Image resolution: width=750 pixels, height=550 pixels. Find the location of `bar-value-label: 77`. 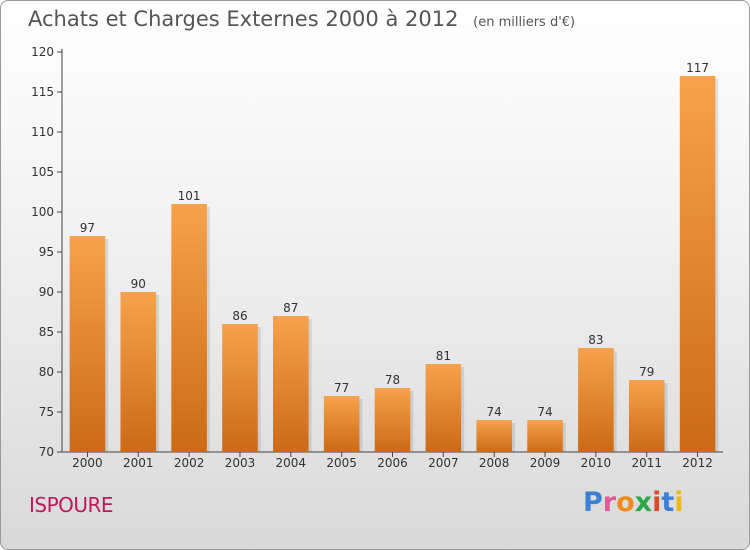

bar-value-label: 77 is located at coordinates (341, 388).